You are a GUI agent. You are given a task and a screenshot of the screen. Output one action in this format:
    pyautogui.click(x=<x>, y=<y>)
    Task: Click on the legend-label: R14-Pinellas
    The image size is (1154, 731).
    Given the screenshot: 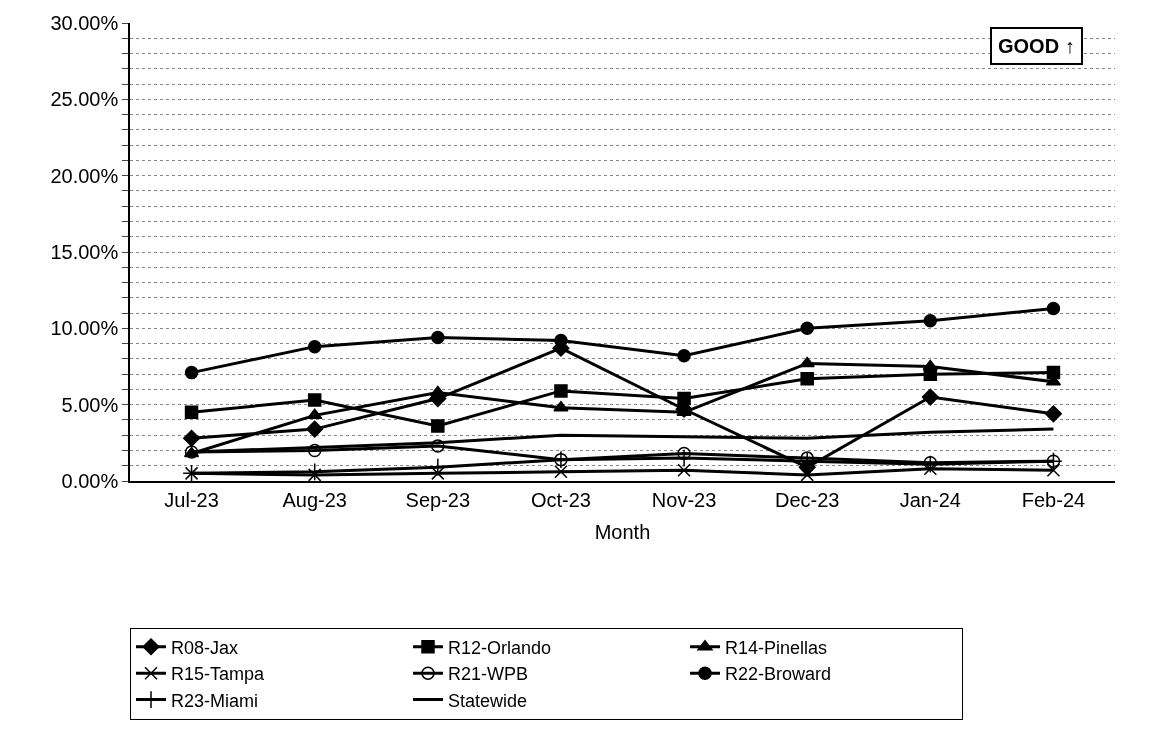 What is the action you would take?
    pyautogui.click(x=776, y=647)
    